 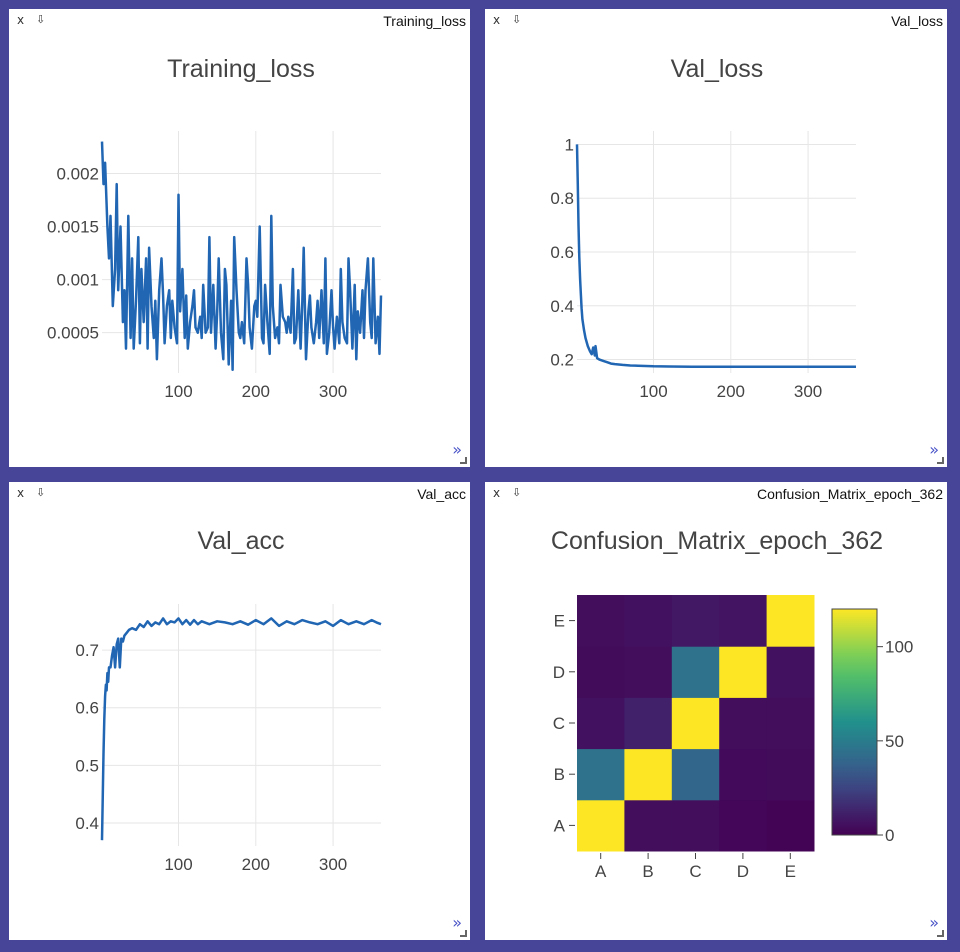 What do you see at coordinates (562, 360) in the screenshot?
I see `y-tick-label: 0.2` at bounding box center [562, 360].